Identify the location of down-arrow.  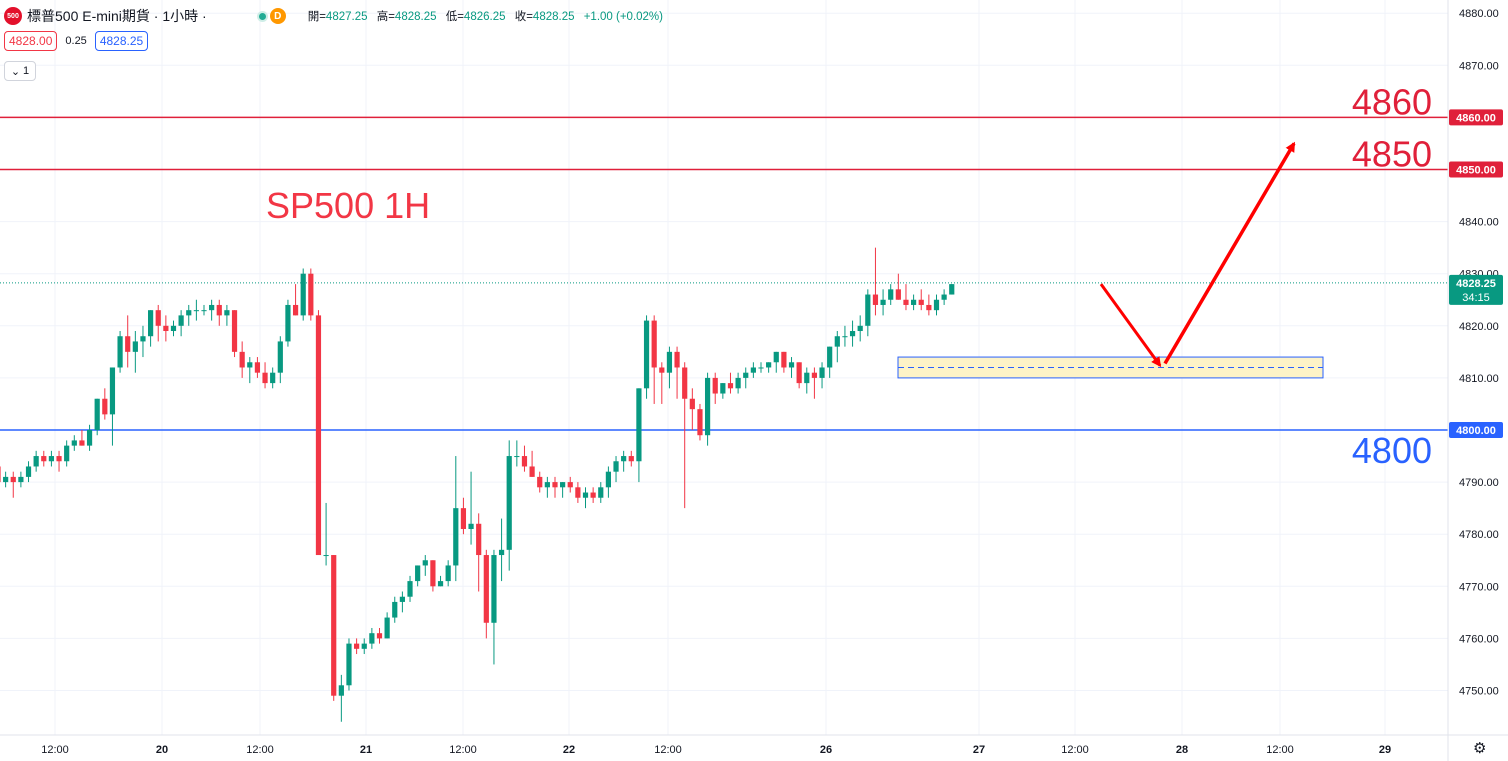
(1130, 325).